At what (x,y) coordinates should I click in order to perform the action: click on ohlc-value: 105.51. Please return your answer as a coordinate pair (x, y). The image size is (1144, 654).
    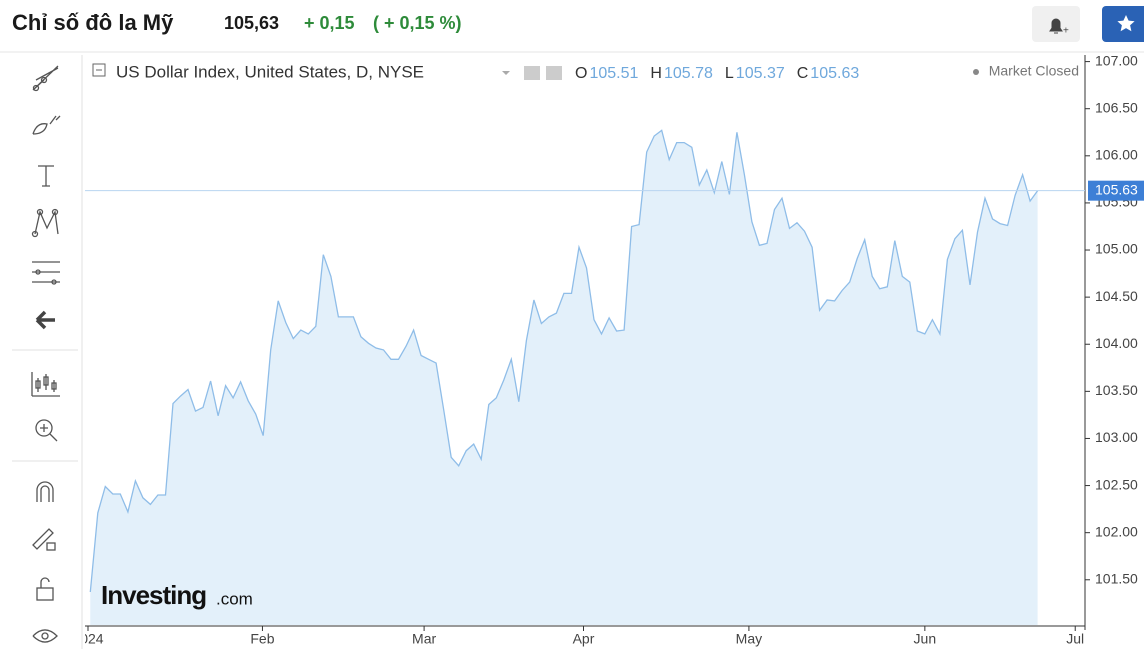
    Looking at the image, I should click on (613, 73).